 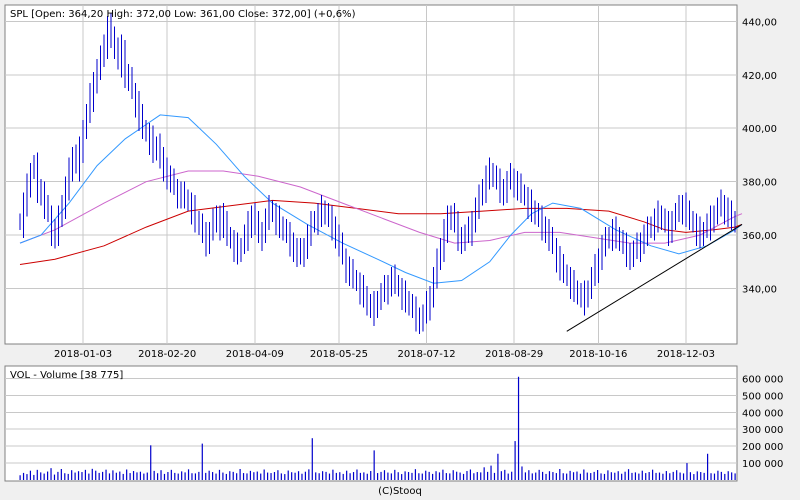 I want to click on volume-tick-label: 100 000, so click(x=762, y=464).